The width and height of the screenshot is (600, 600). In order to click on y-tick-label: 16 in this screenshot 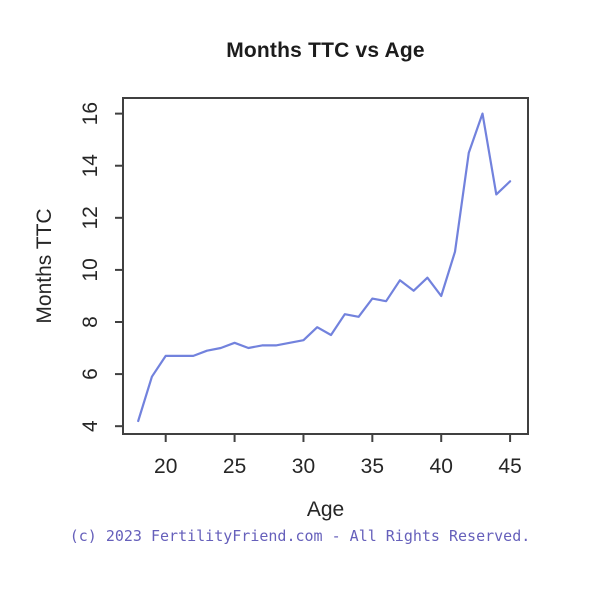, I will do `click(90, 113)`.